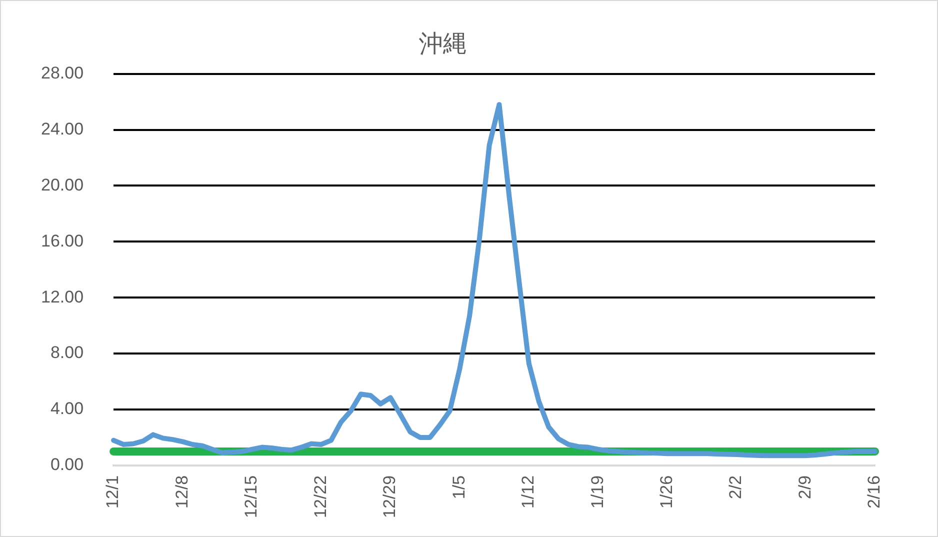 Image resolution: width=938 pixels, height=537 pixels. Describe the element at coordinates (62, 240) in the screenshot. I see `y-tick-label: 16.00` at that location.